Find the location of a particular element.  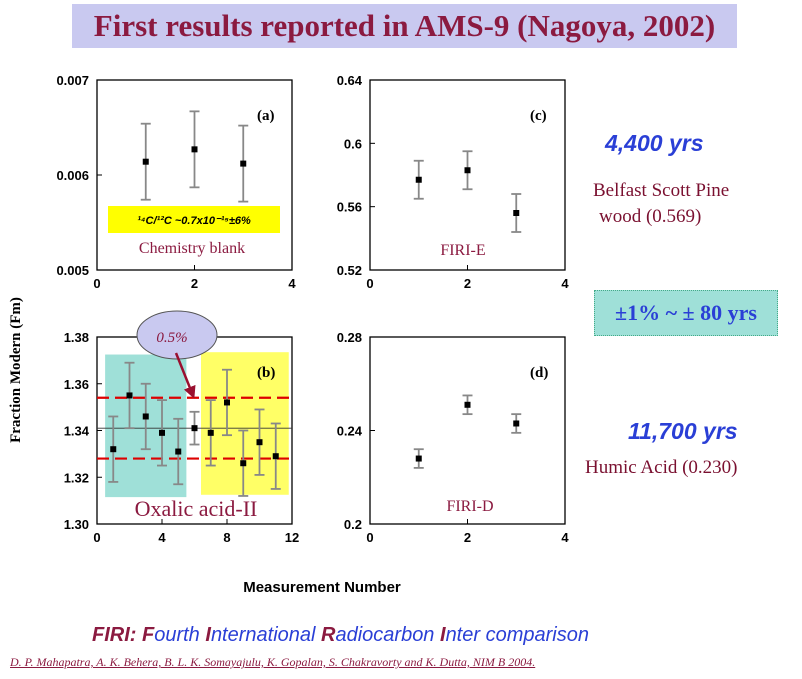

sample-label-1-line1: Belfast Scott Pine is located at coordinates (661, 190).